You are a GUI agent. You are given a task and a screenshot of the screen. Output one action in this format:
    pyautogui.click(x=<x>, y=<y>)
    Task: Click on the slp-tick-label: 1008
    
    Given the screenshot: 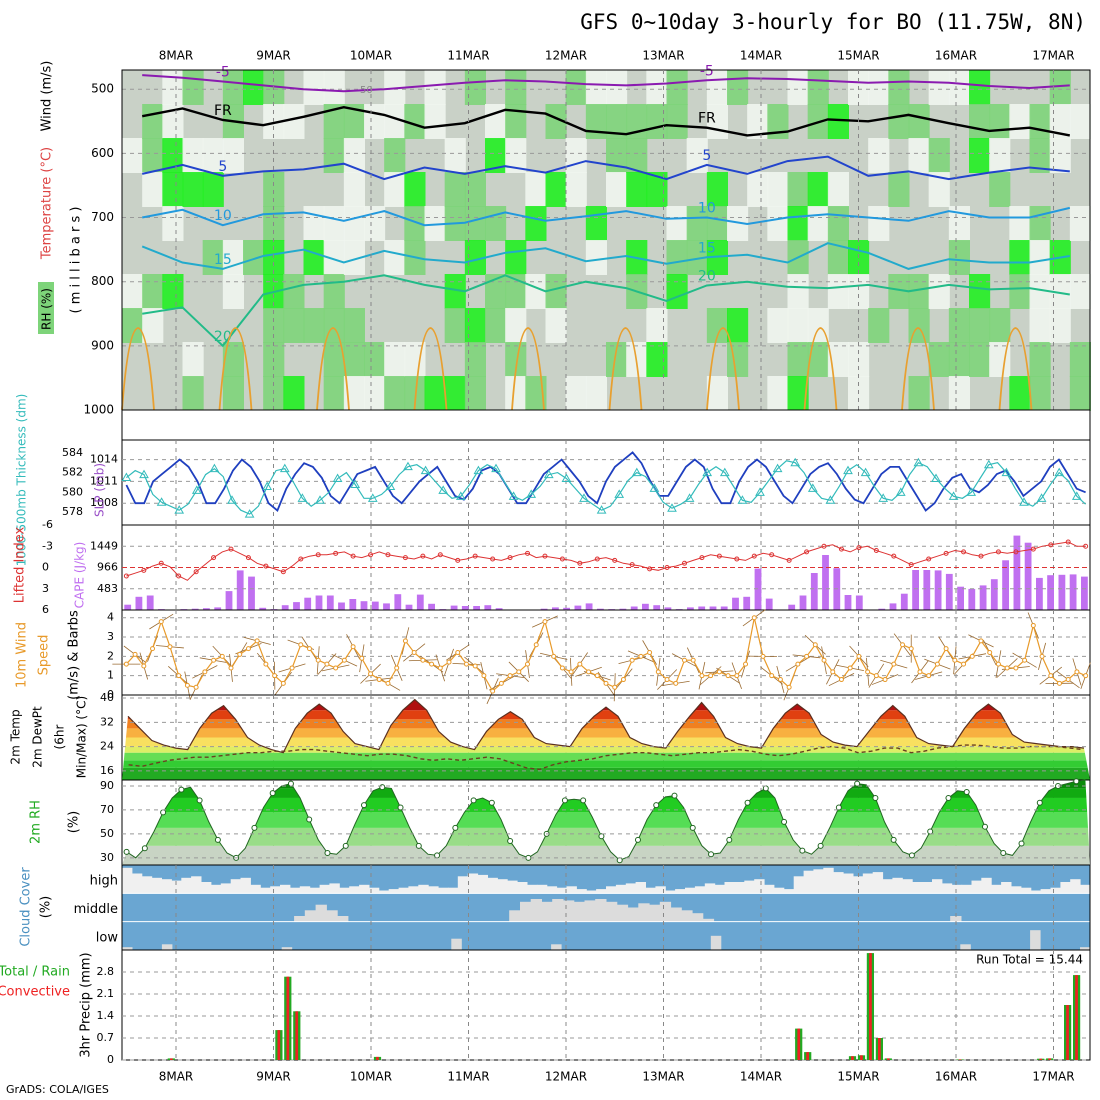 What is the action you would take?
    pyautogui.click(x=104, y=502)
    